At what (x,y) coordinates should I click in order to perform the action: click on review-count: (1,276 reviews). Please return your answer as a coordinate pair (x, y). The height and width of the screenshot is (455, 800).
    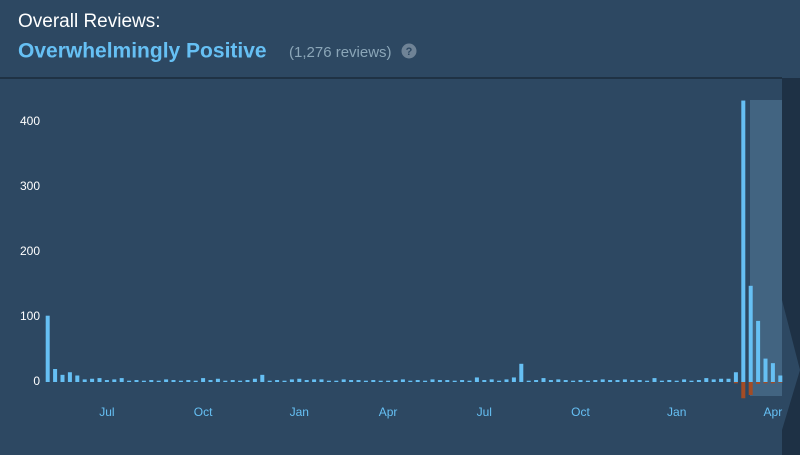
    Looking at the image, I should click on (340, 52).